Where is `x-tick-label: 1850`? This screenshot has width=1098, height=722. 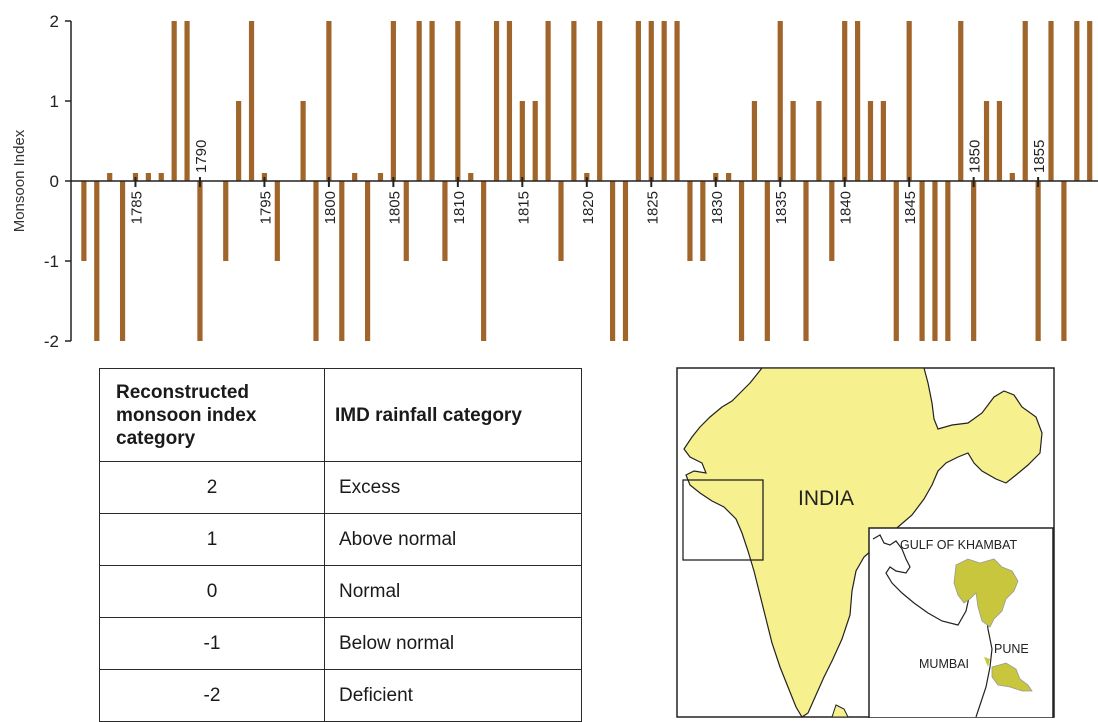
x-tick-label: 1850 is located at coordinates (975, 156).